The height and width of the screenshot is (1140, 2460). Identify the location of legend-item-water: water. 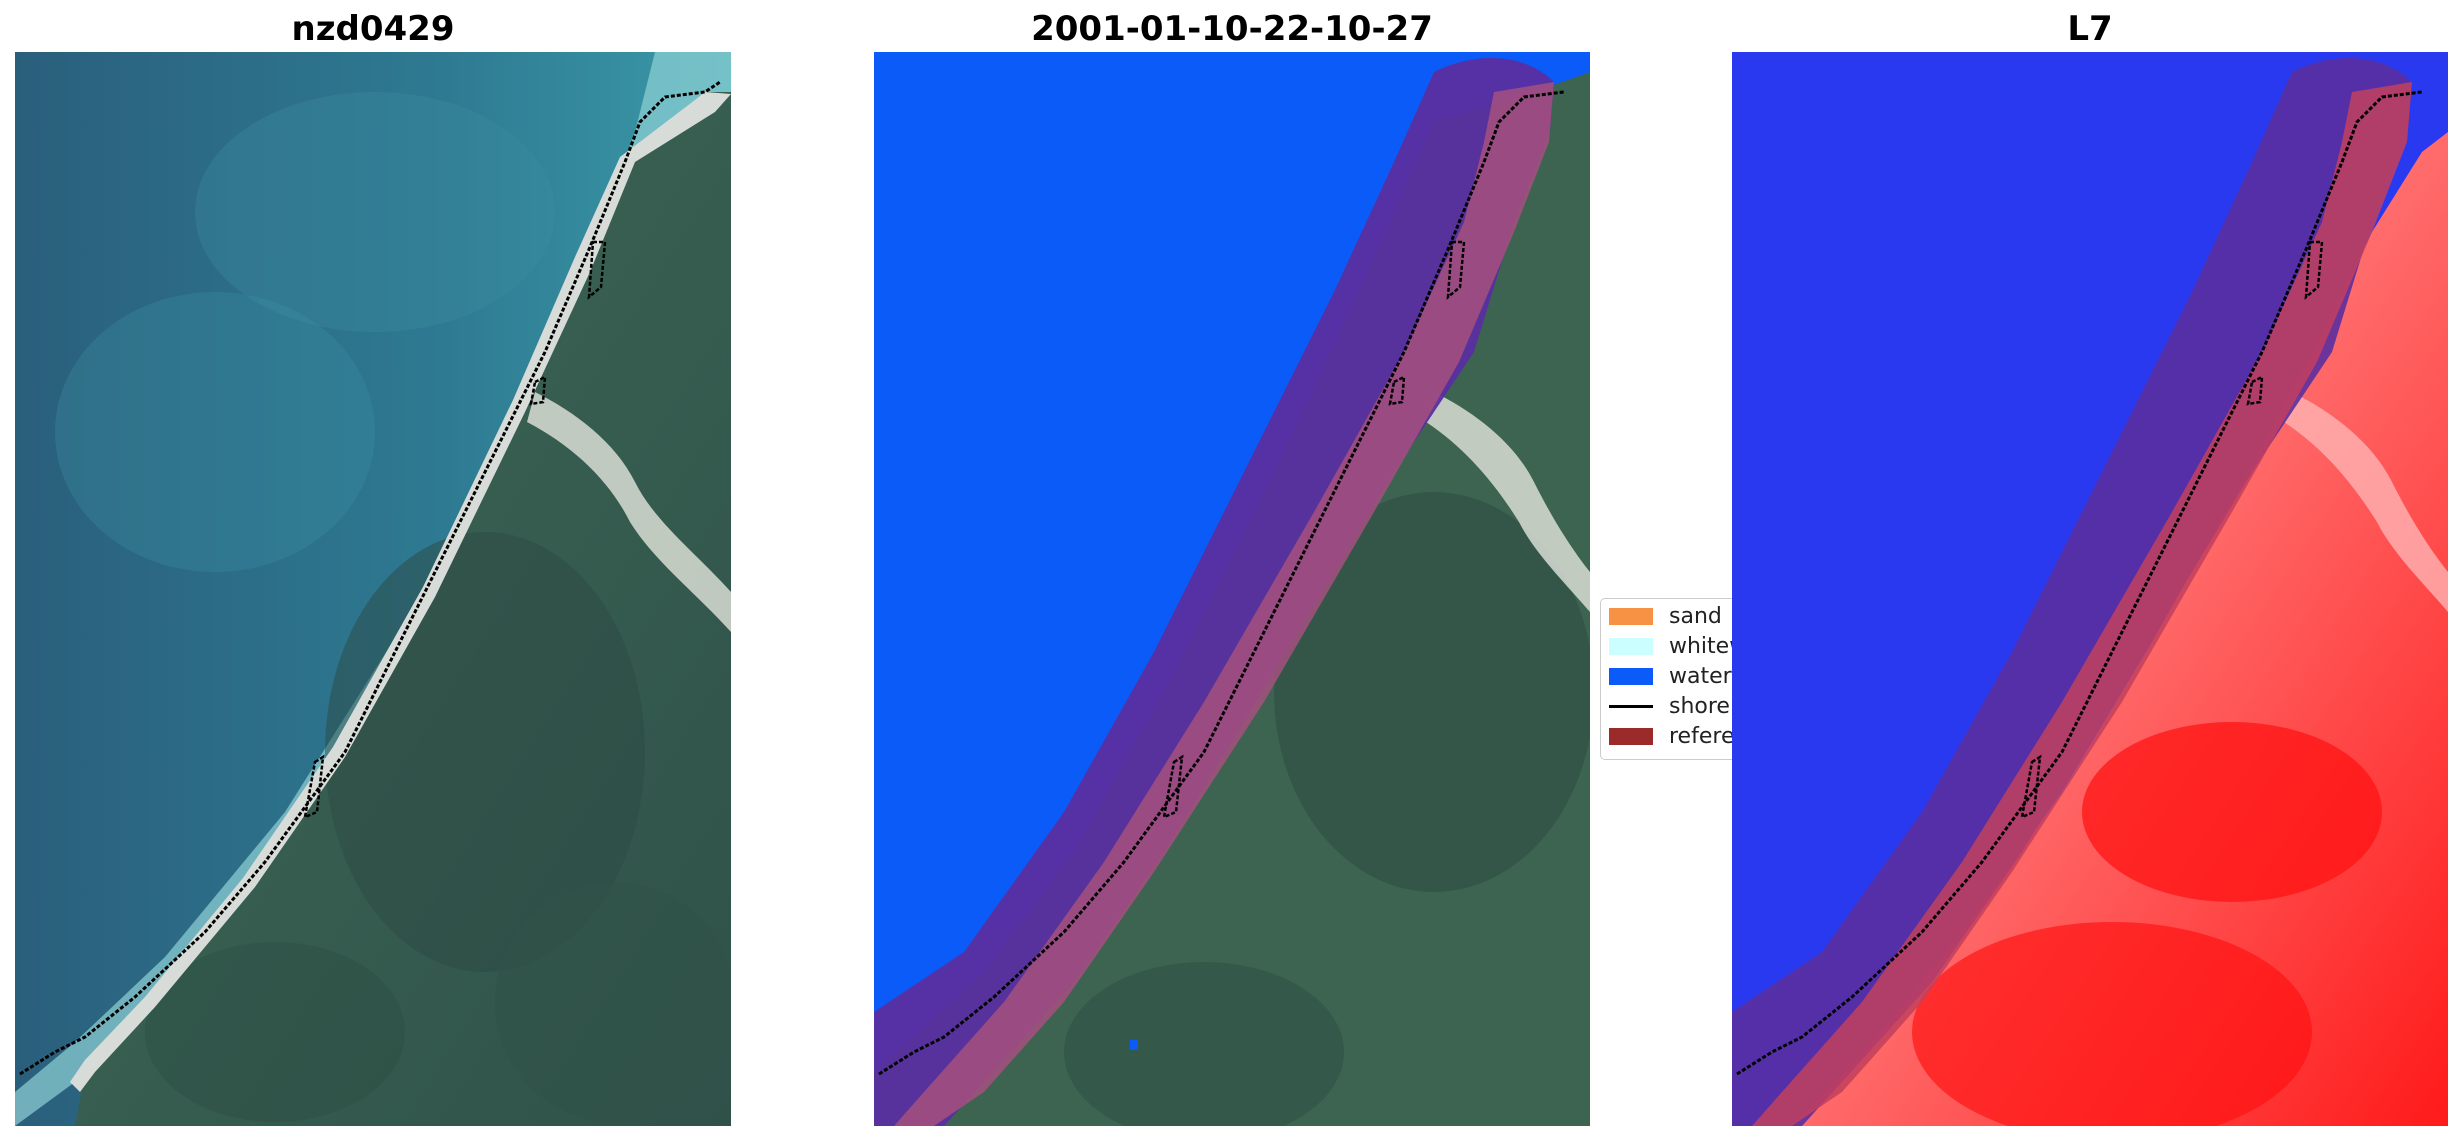
(1699, 676).